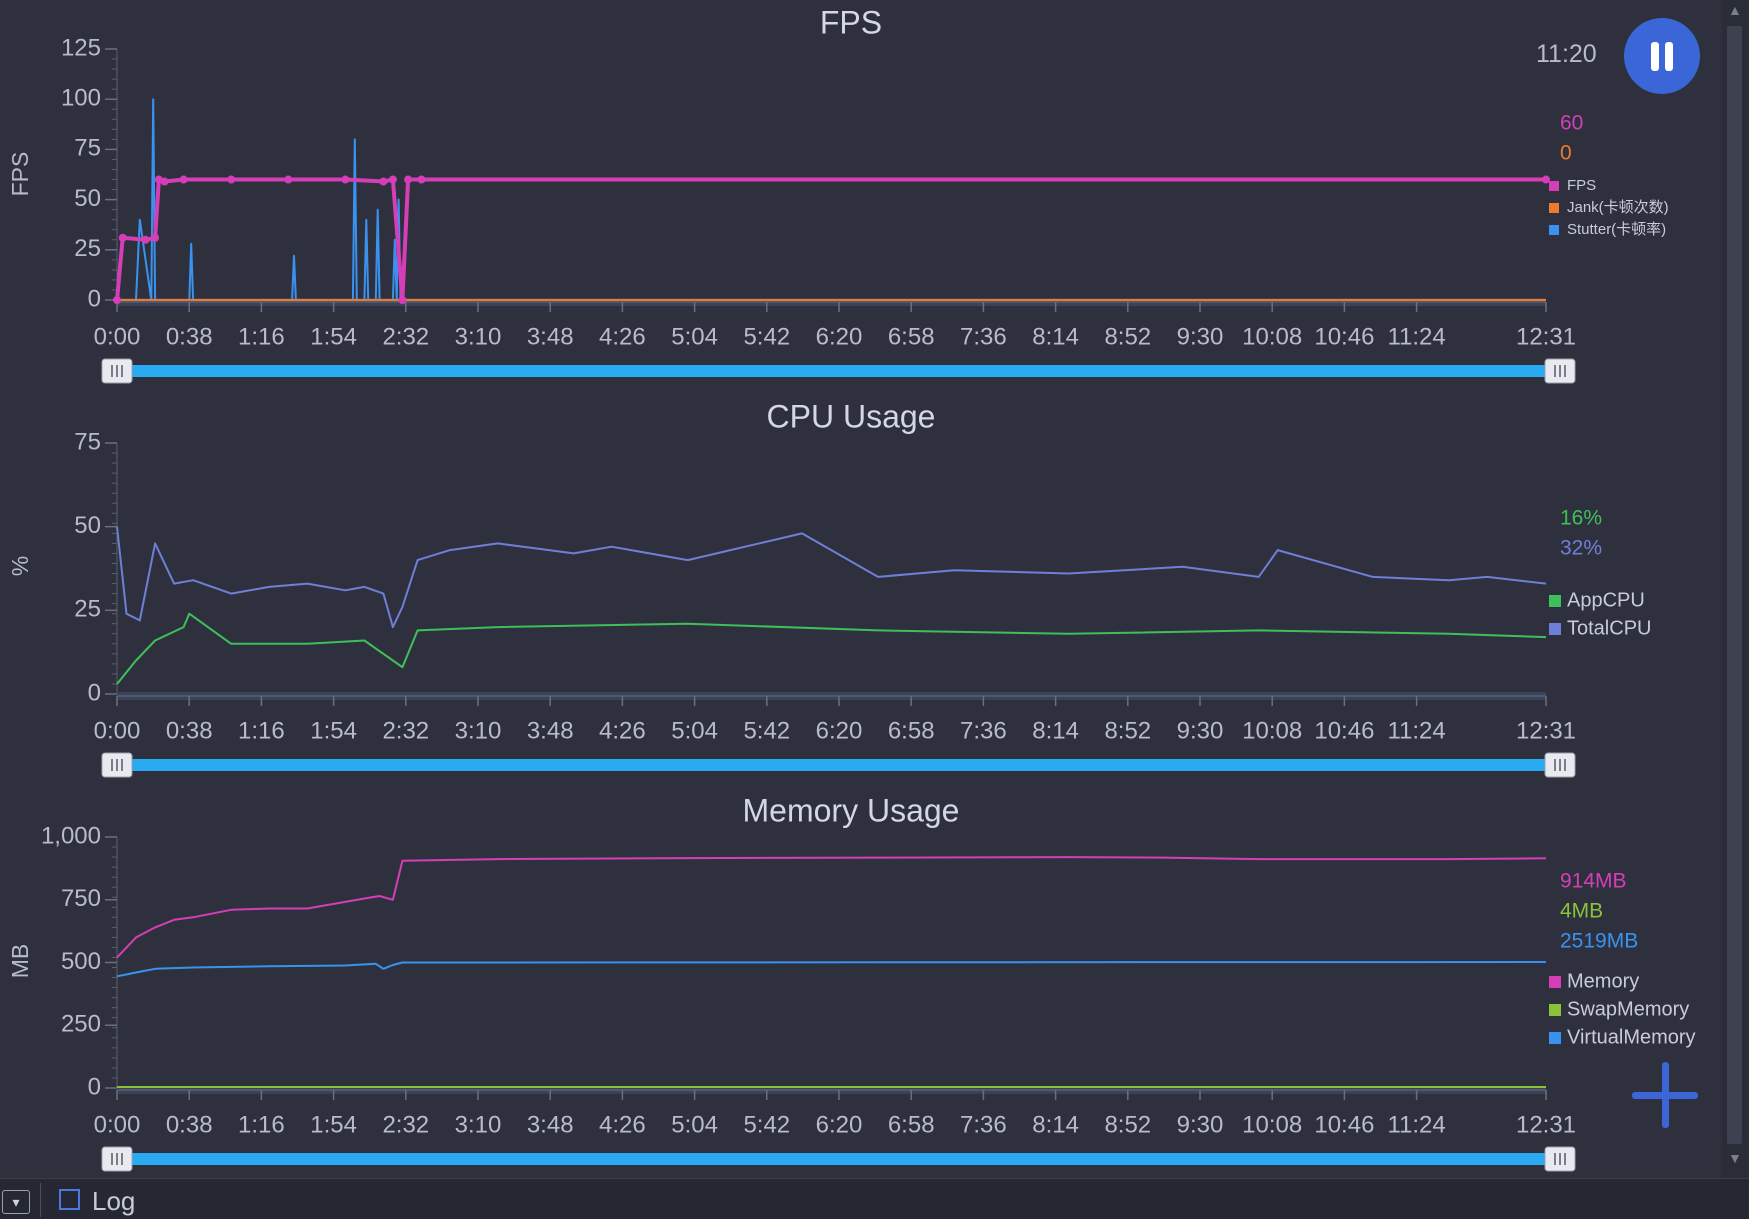 The height and width of the screenshot is (1219, 1749). Describe the element at coordinates (1416, 1124) in the screenshot. I see `x-tick-label: 11:24` at that location.